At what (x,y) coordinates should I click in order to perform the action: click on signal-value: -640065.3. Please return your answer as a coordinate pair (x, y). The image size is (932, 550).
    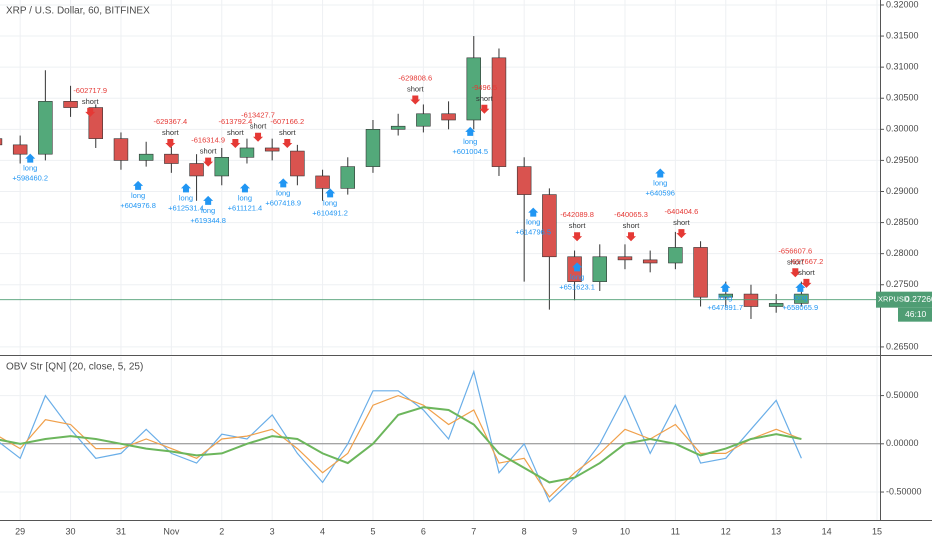
    Looking at the image, I should click on (631, 214).